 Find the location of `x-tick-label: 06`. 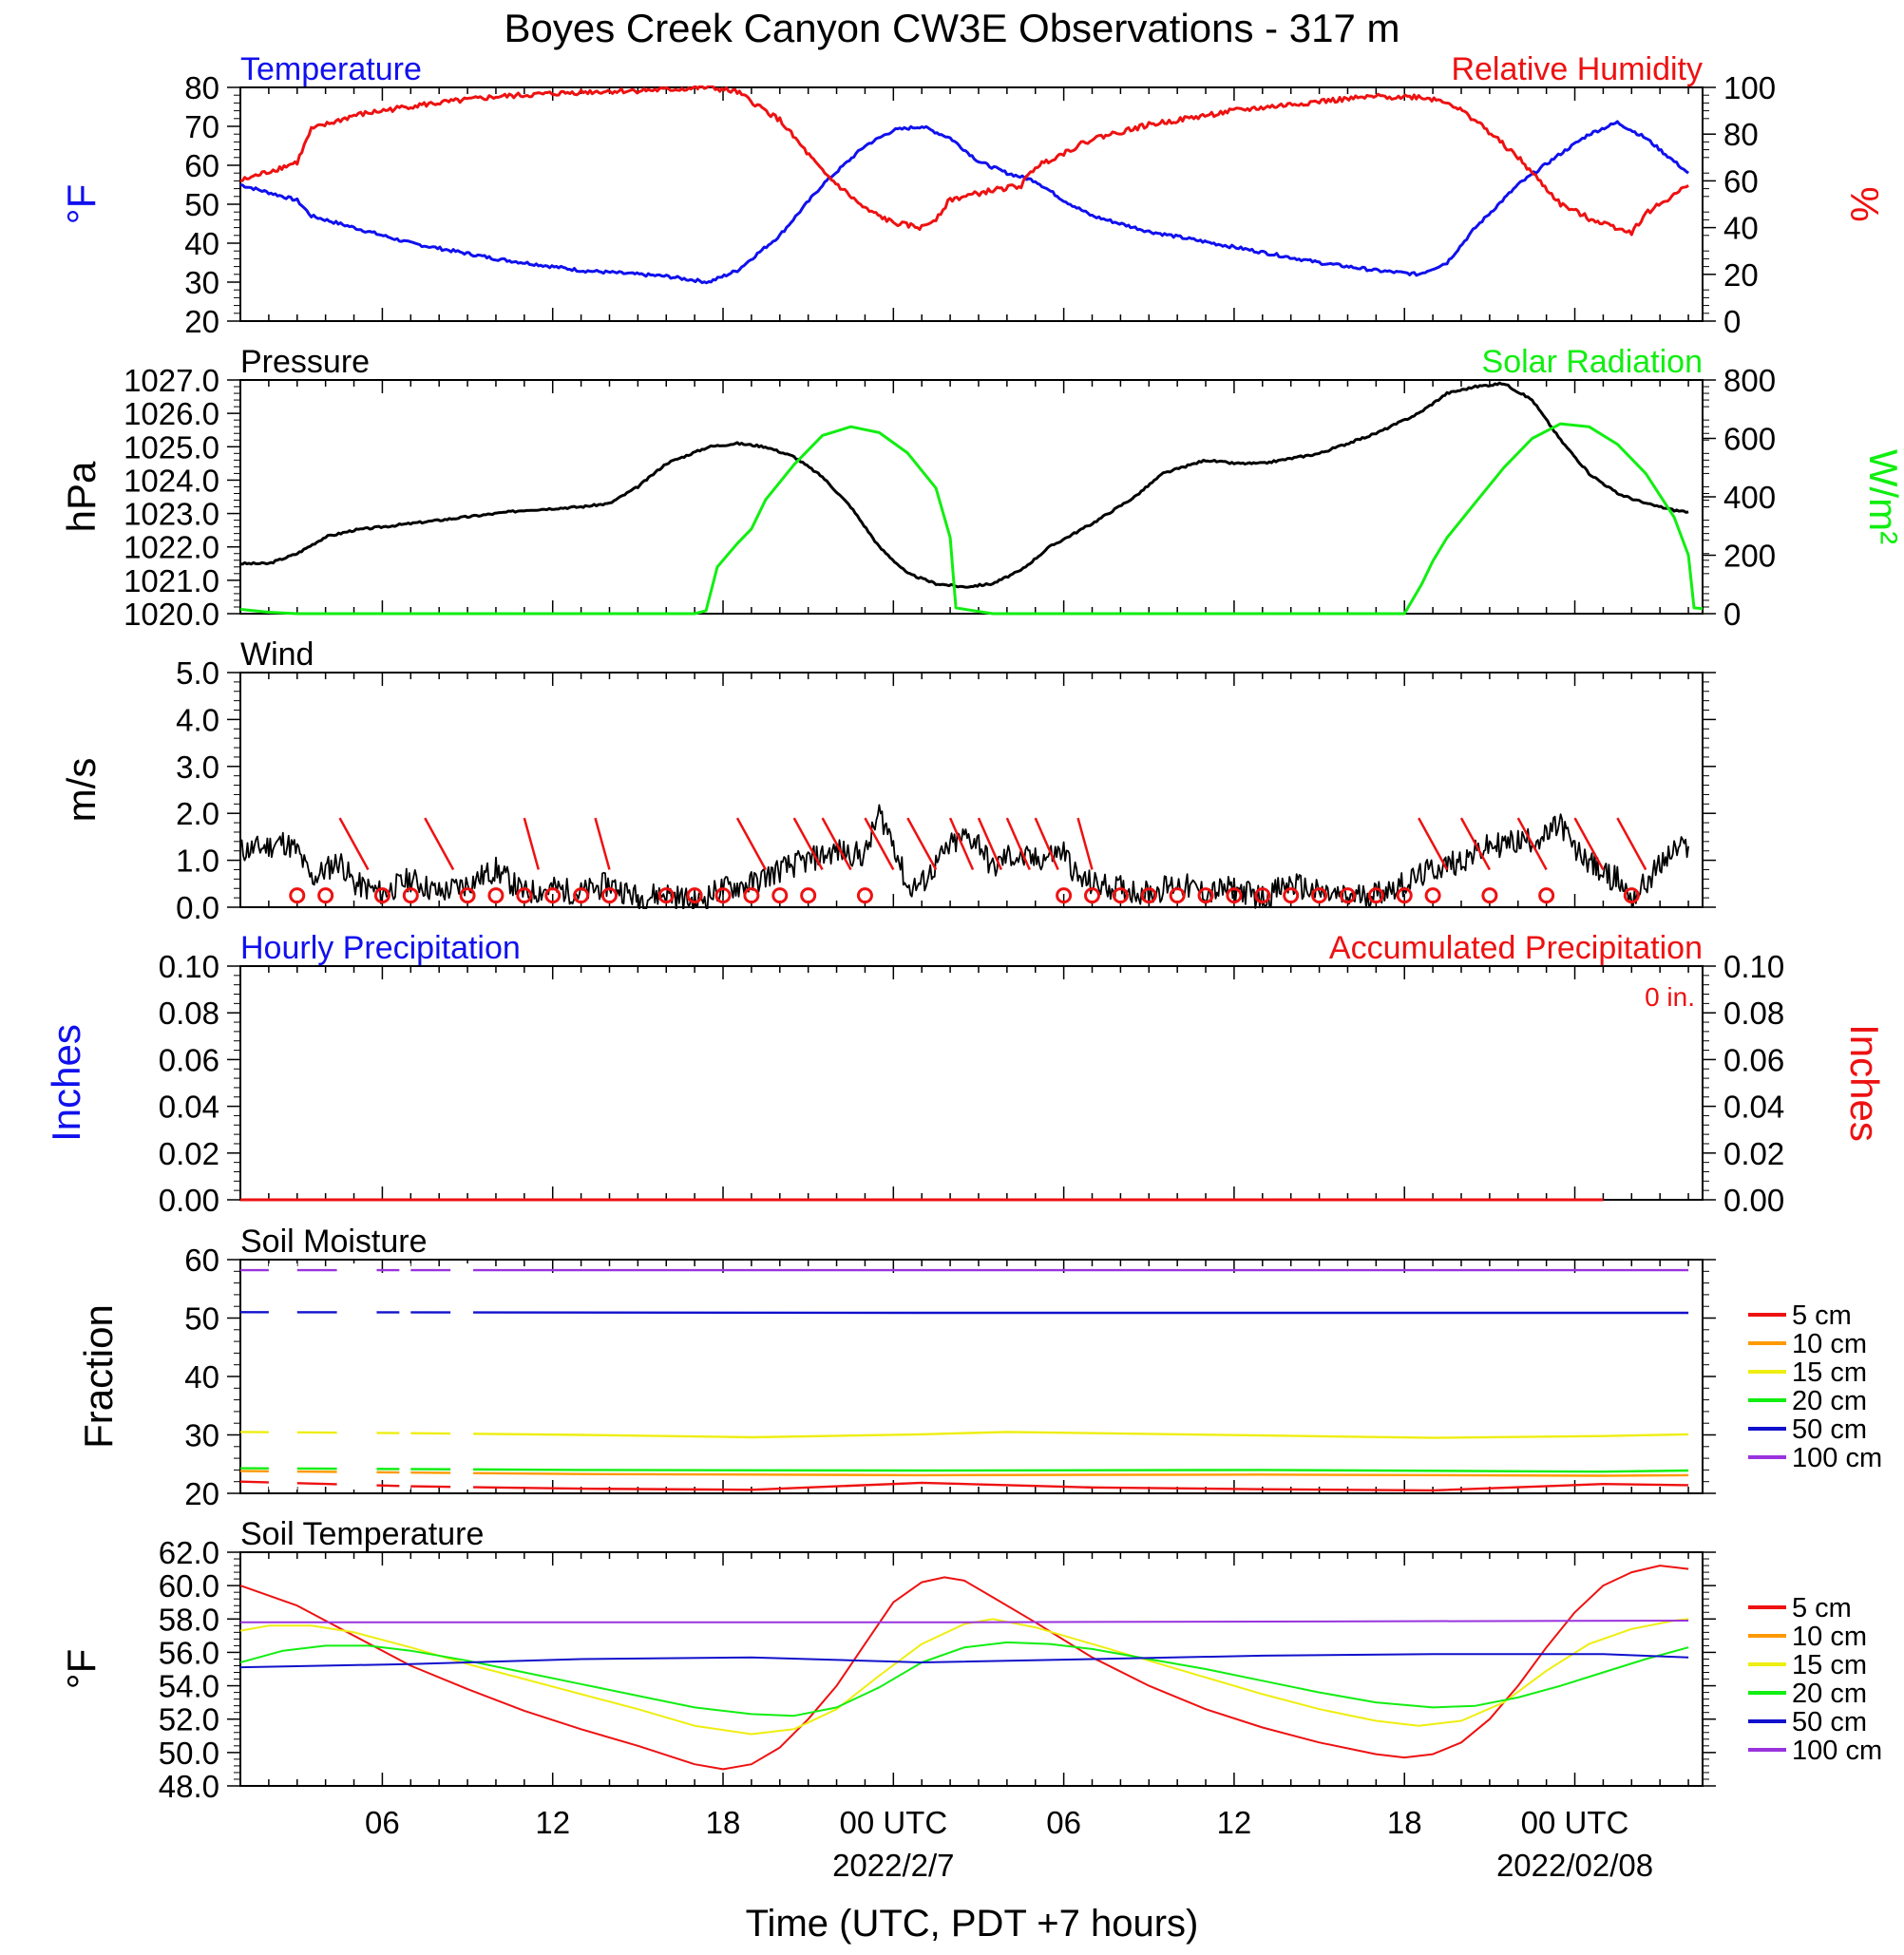

x-tick-label: 06 is located at coordinates (382, 1822).